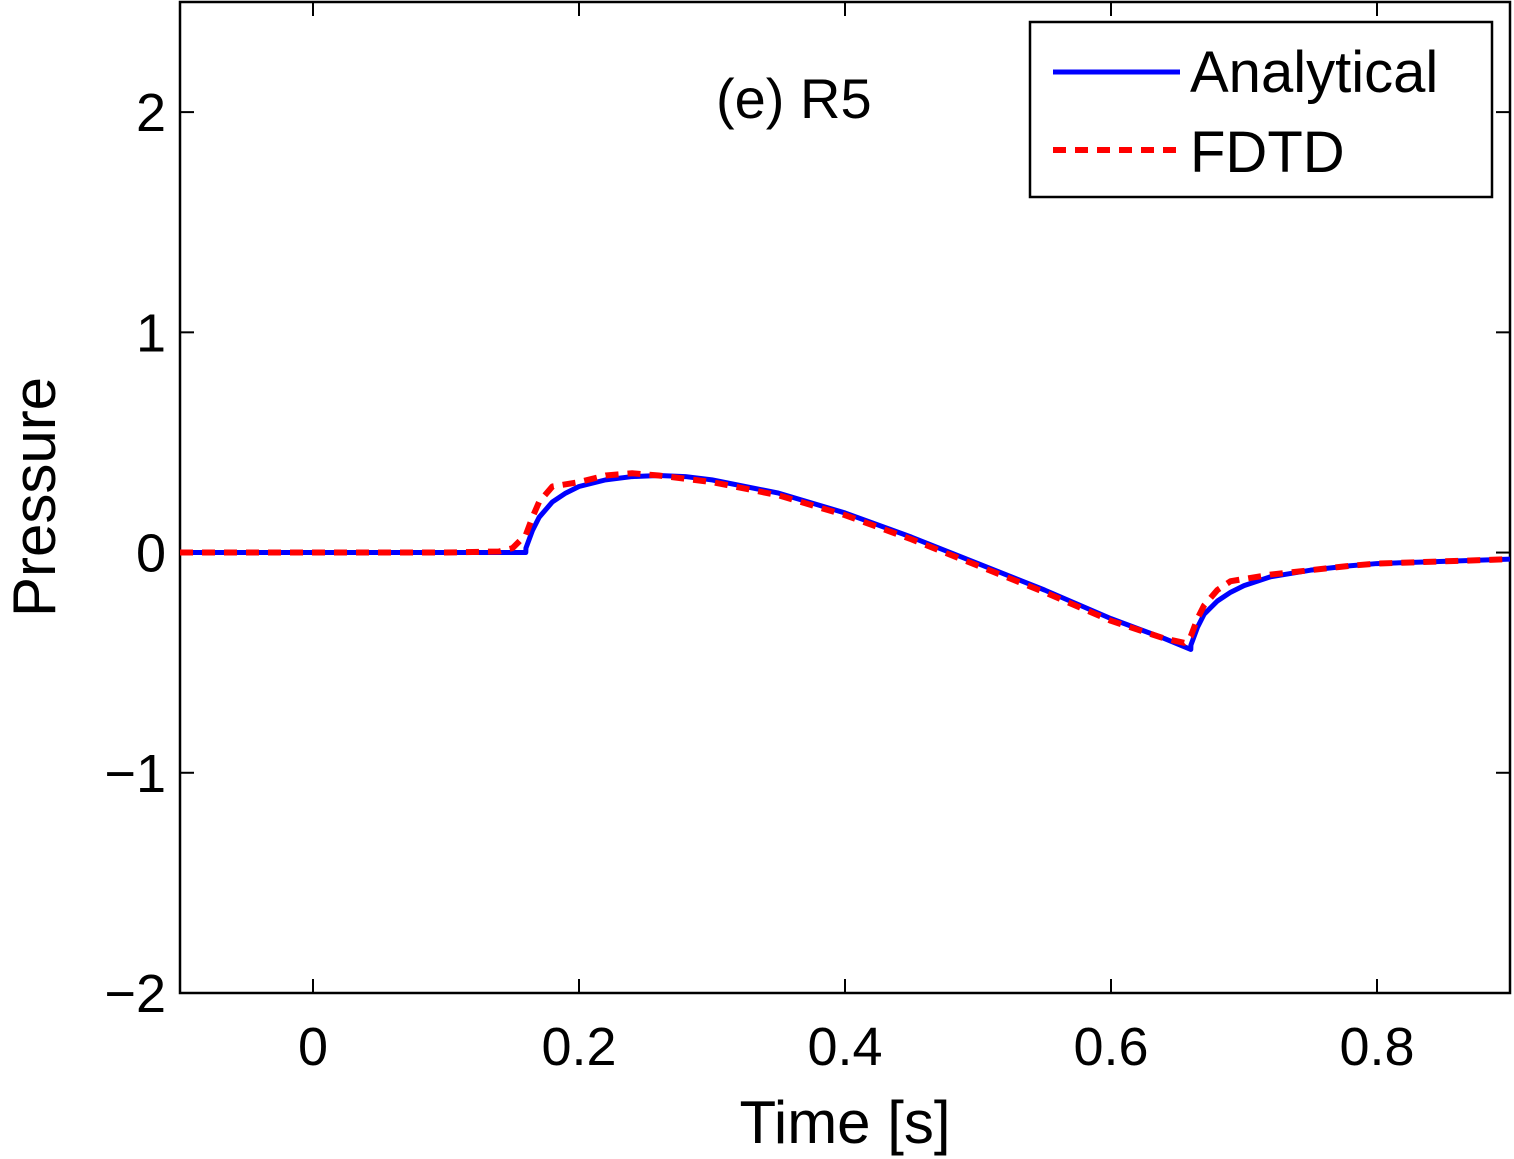 This screenshot has height=1159, width=1514. Describe the element at coordinates (151, 554) in the screenshot. I see `y-tick-label: 0` at that location.